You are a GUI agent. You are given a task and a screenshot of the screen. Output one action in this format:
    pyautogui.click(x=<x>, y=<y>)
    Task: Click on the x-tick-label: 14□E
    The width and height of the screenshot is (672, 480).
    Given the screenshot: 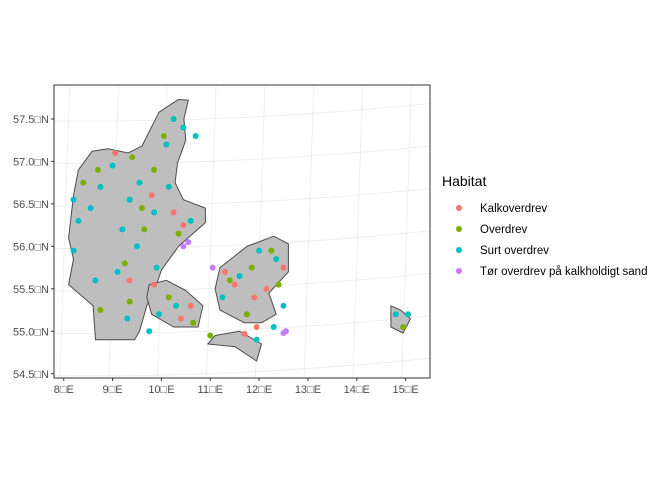 What is the action you would take?
    pyautogui.click(x=357, y=390)
    